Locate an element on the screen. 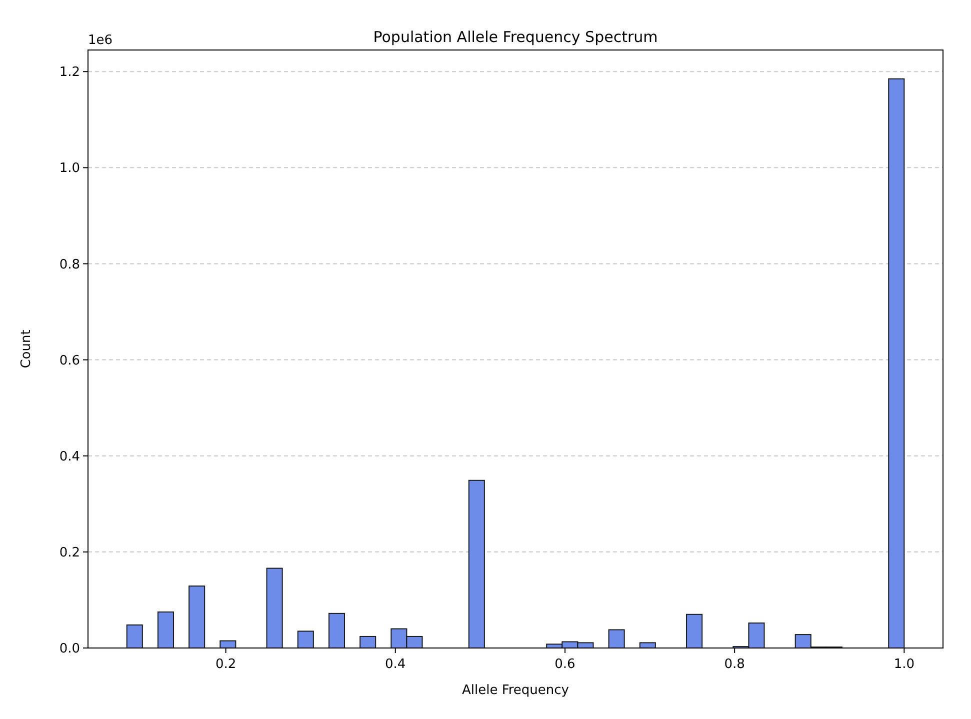 Image resolution: width=971 pixels, height=719 pixels. y-tick-label: 0.2 is located at coordinates (69, 552).